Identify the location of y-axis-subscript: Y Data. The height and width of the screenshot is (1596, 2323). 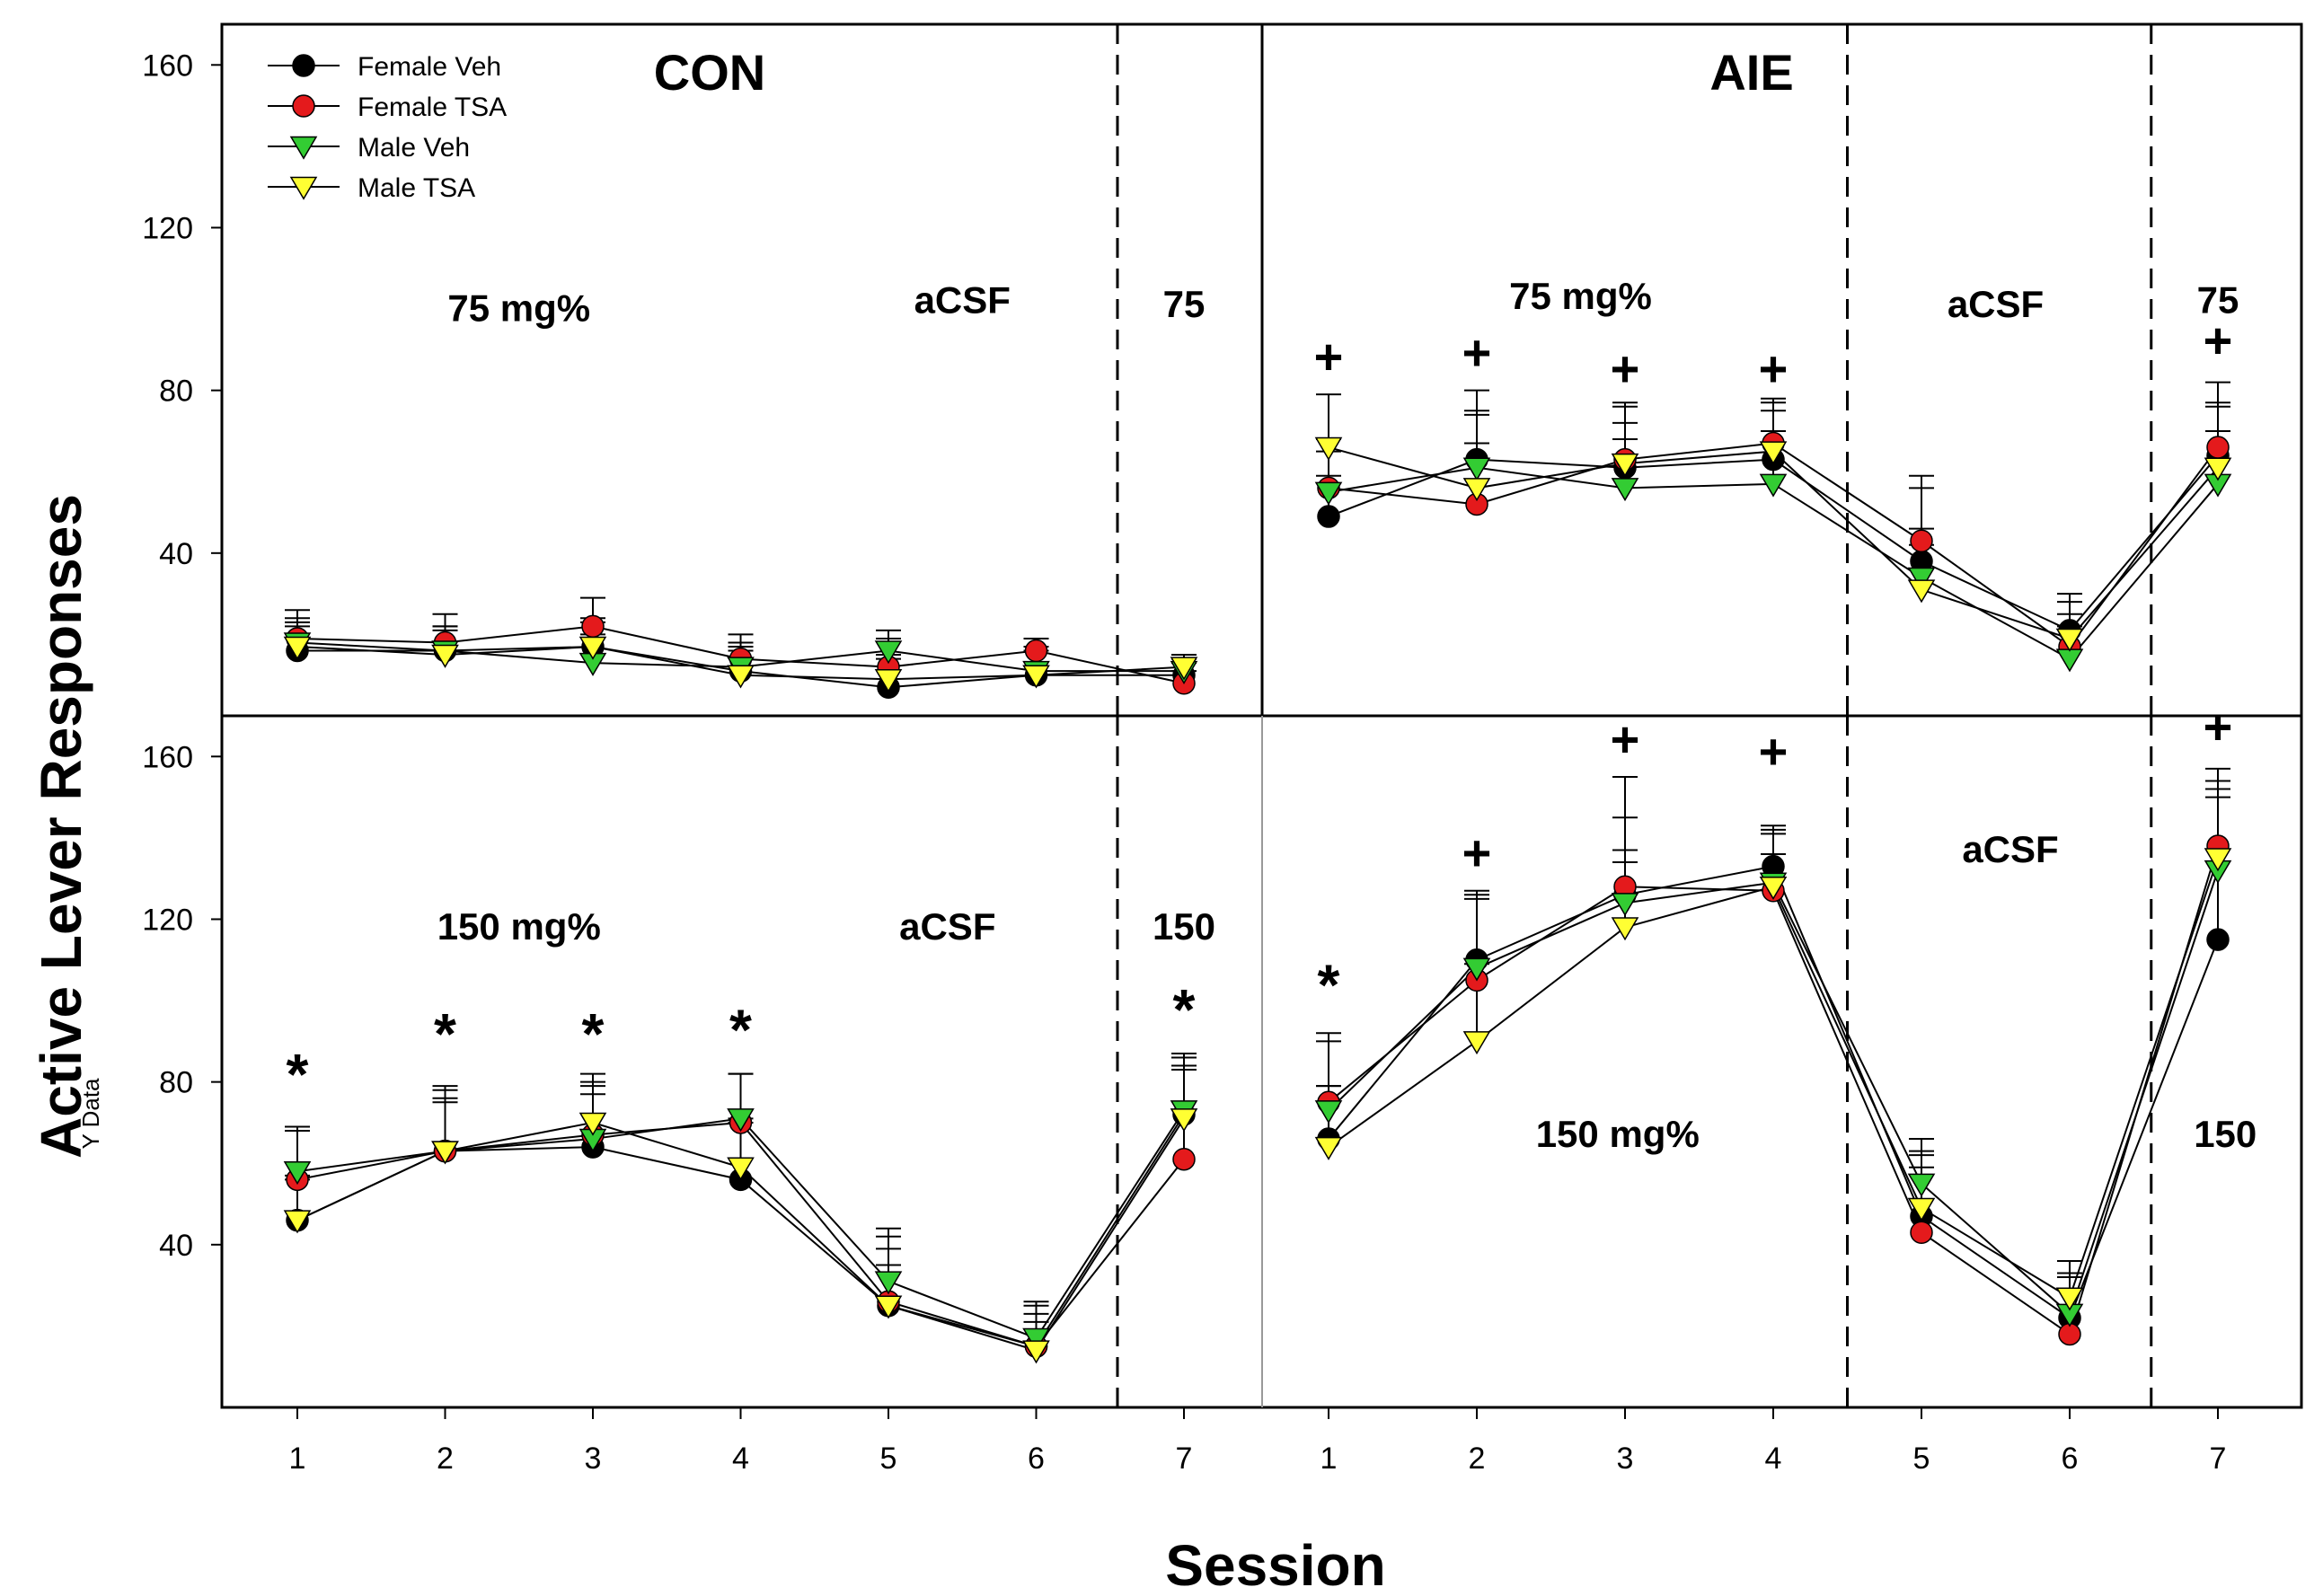
(90, 1114).